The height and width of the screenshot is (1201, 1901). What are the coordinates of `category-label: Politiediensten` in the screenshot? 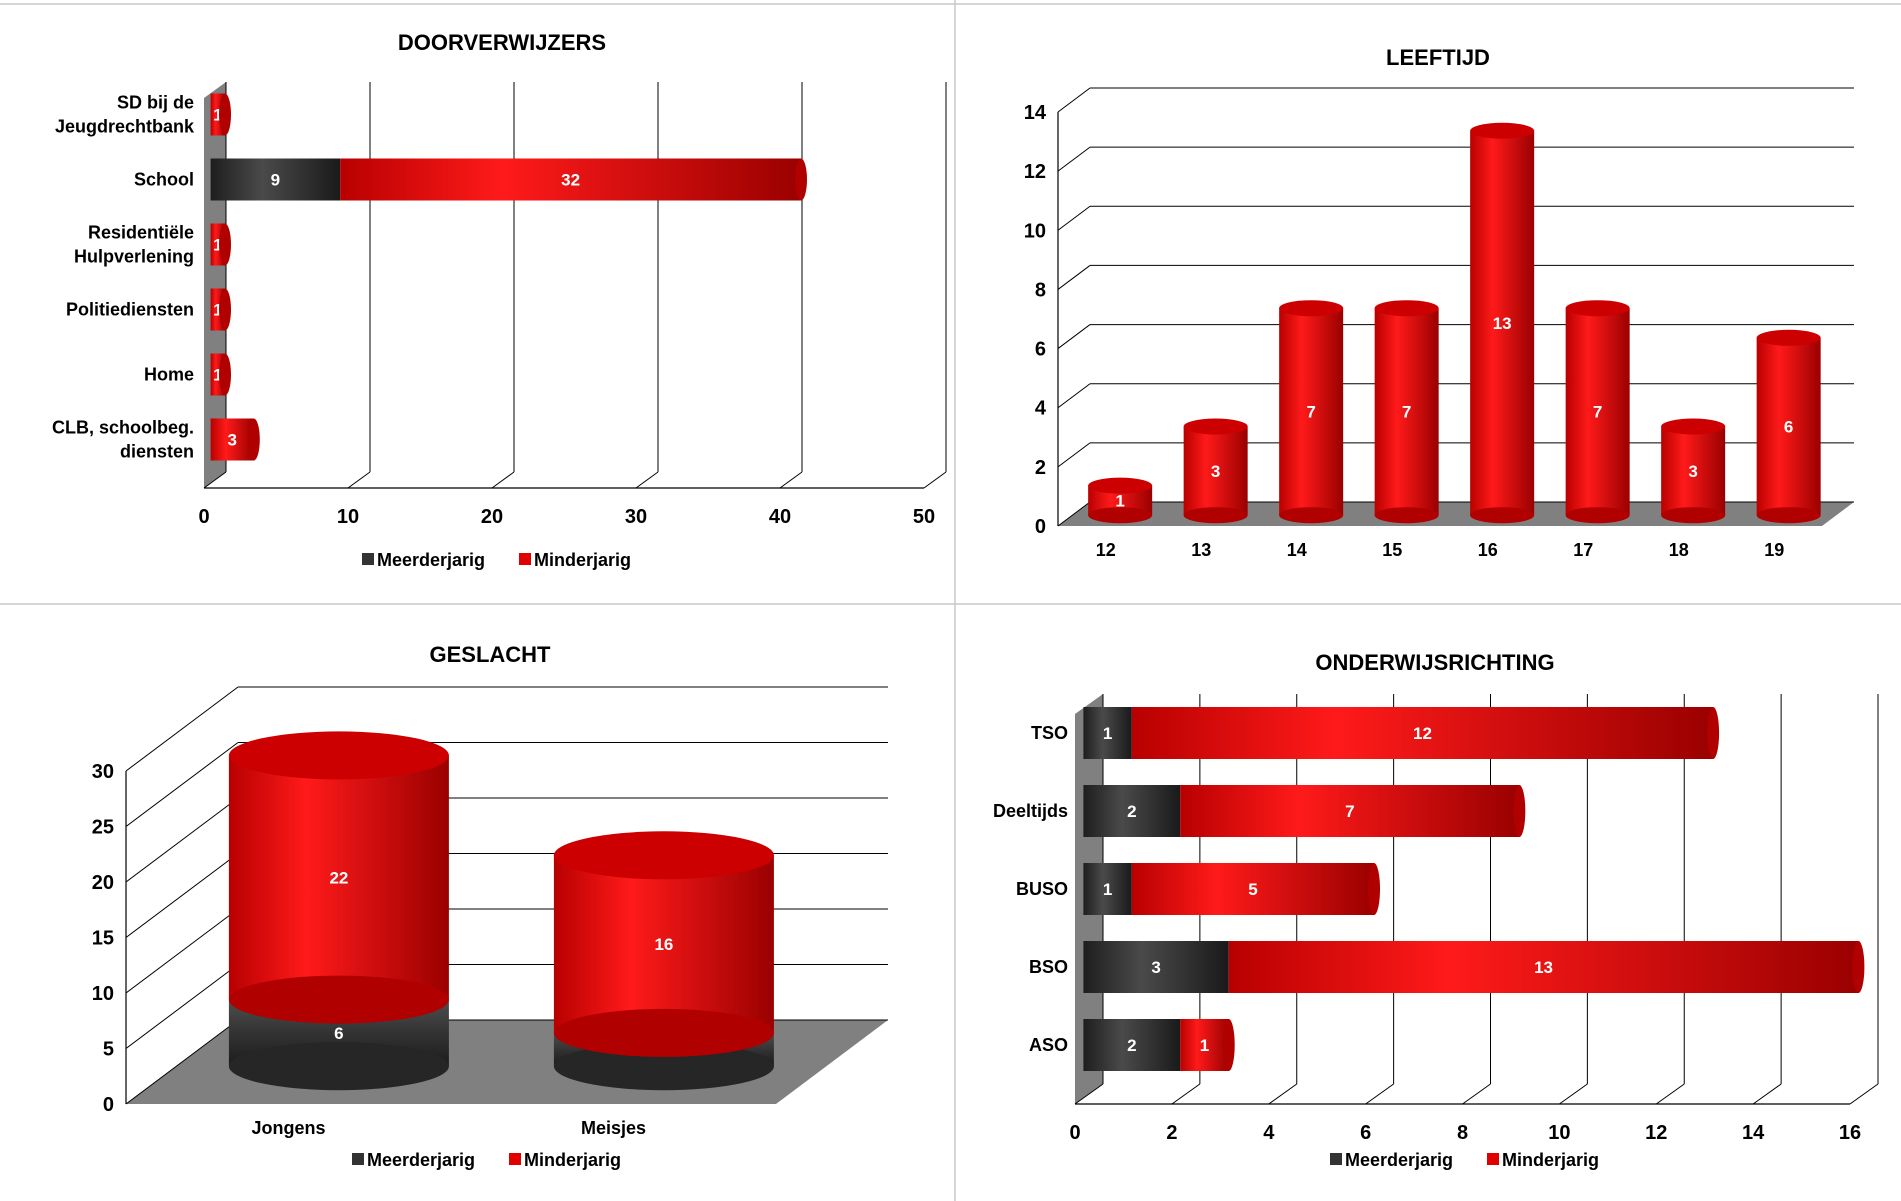 It's located at (130, 310).